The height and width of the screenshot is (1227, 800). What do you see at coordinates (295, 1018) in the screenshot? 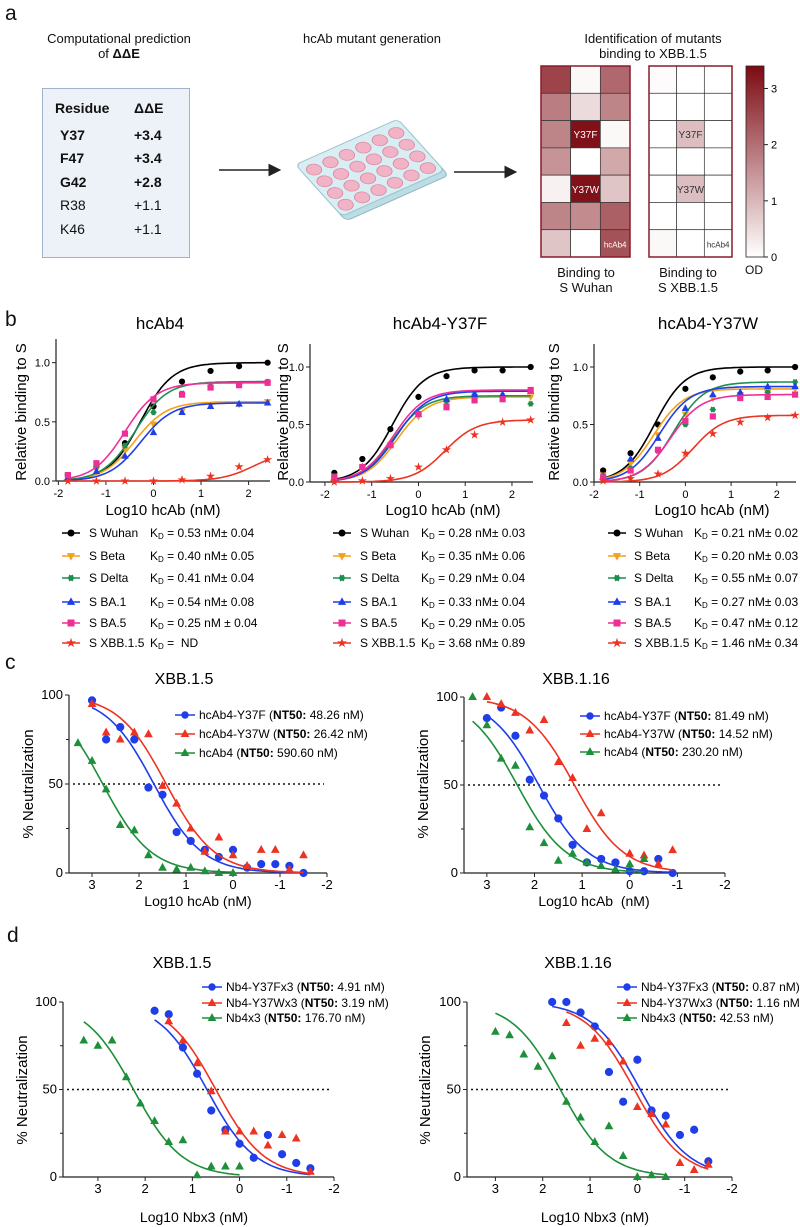
I see `legend-entry: Nb4x3 (NT50: 176.70 nM)` at bounding box center [295, 1018].